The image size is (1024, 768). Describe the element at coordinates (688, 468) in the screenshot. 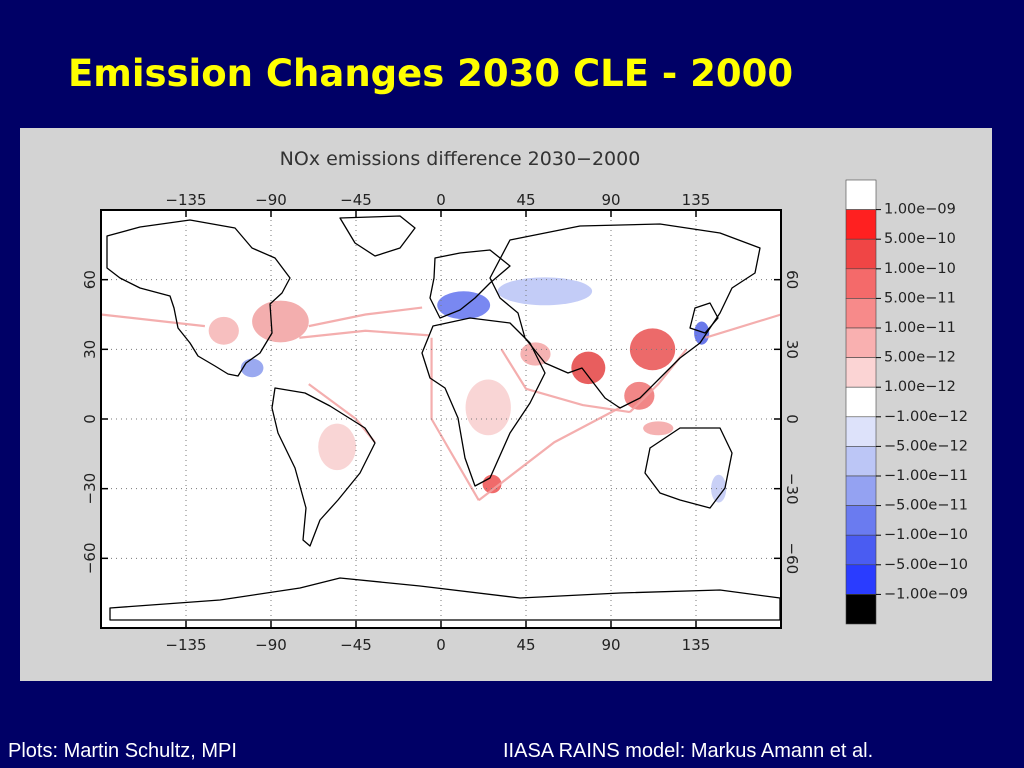

I see `coast-australia` at that location.